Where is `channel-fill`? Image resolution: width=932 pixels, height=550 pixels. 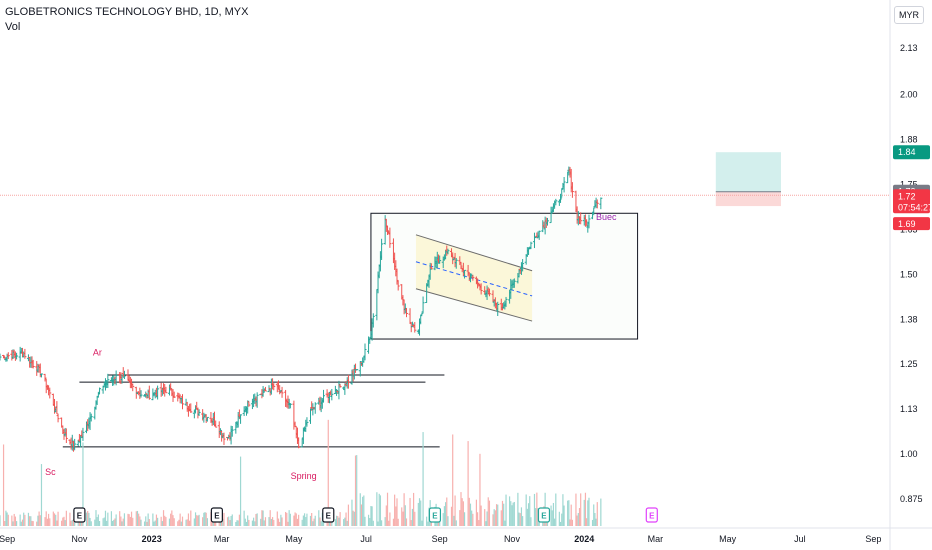 channel-fill is located at coordinates (474, 278).